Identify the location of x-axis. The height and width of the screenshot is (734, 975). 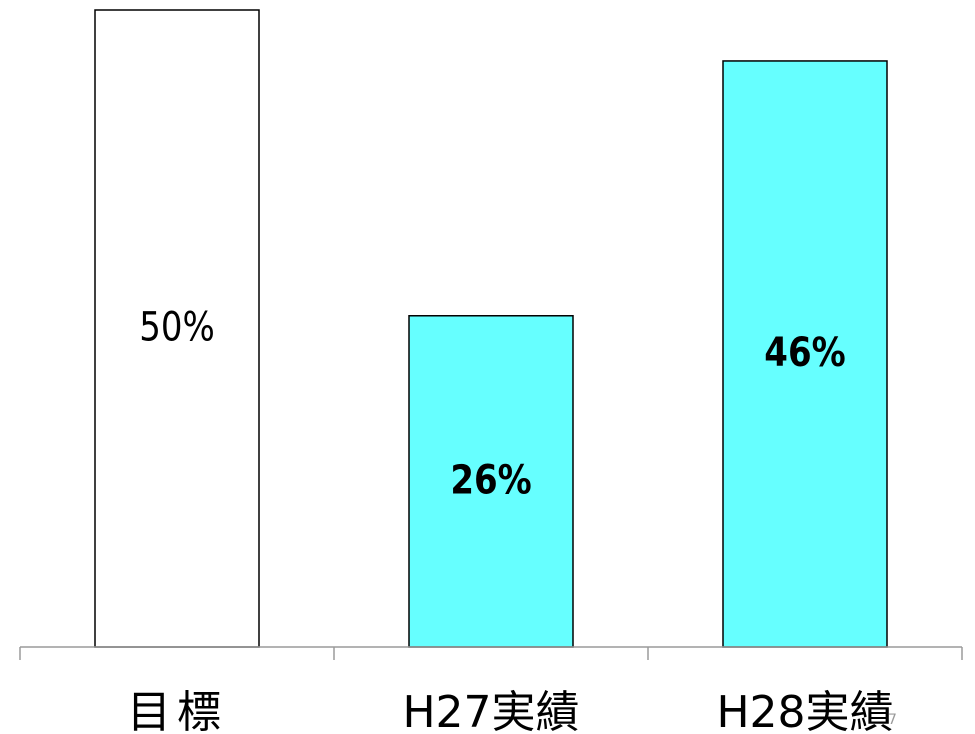
(491, 653).